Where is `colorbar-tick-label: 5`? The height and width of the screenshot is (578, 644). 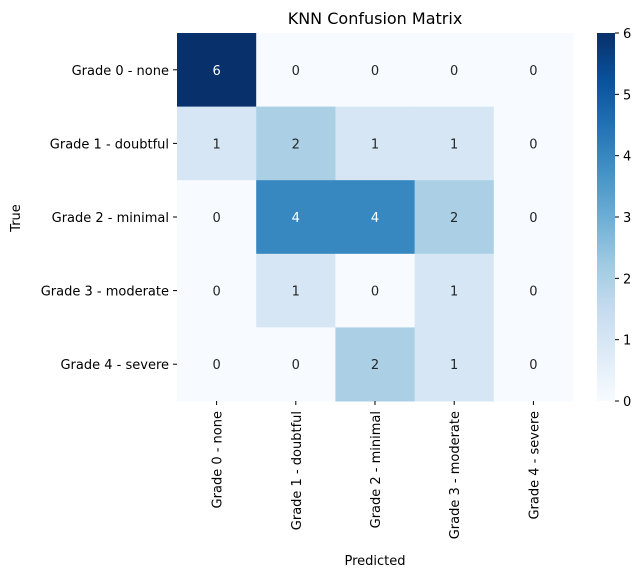 colorbar-tick-label: 5 is located at coordinates (627, 95).